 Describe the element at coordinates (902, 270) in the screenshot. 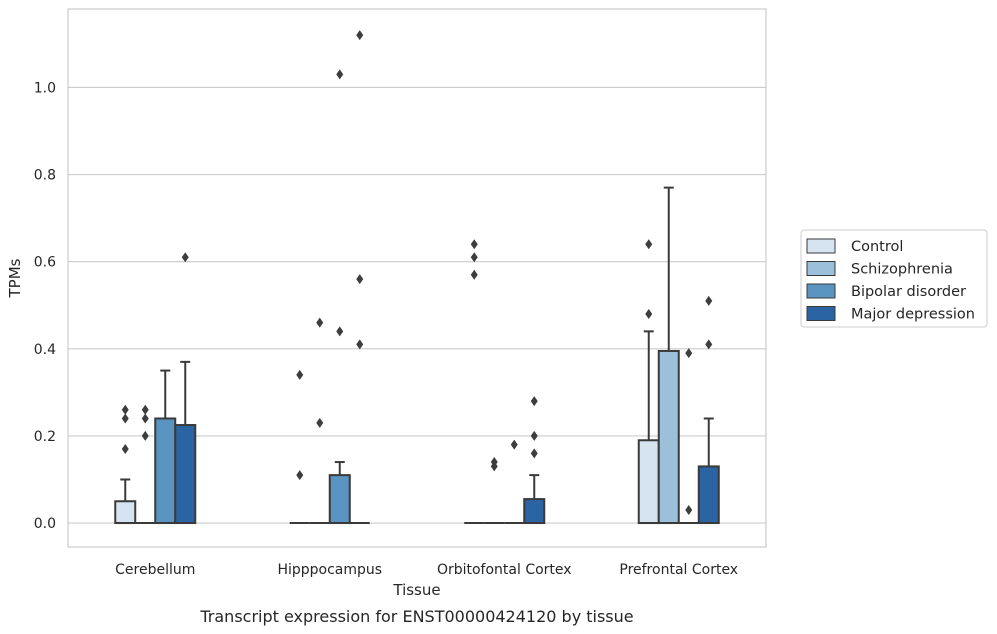

I see `legend-label-schizophrenia: Schizophrenia` at that location.